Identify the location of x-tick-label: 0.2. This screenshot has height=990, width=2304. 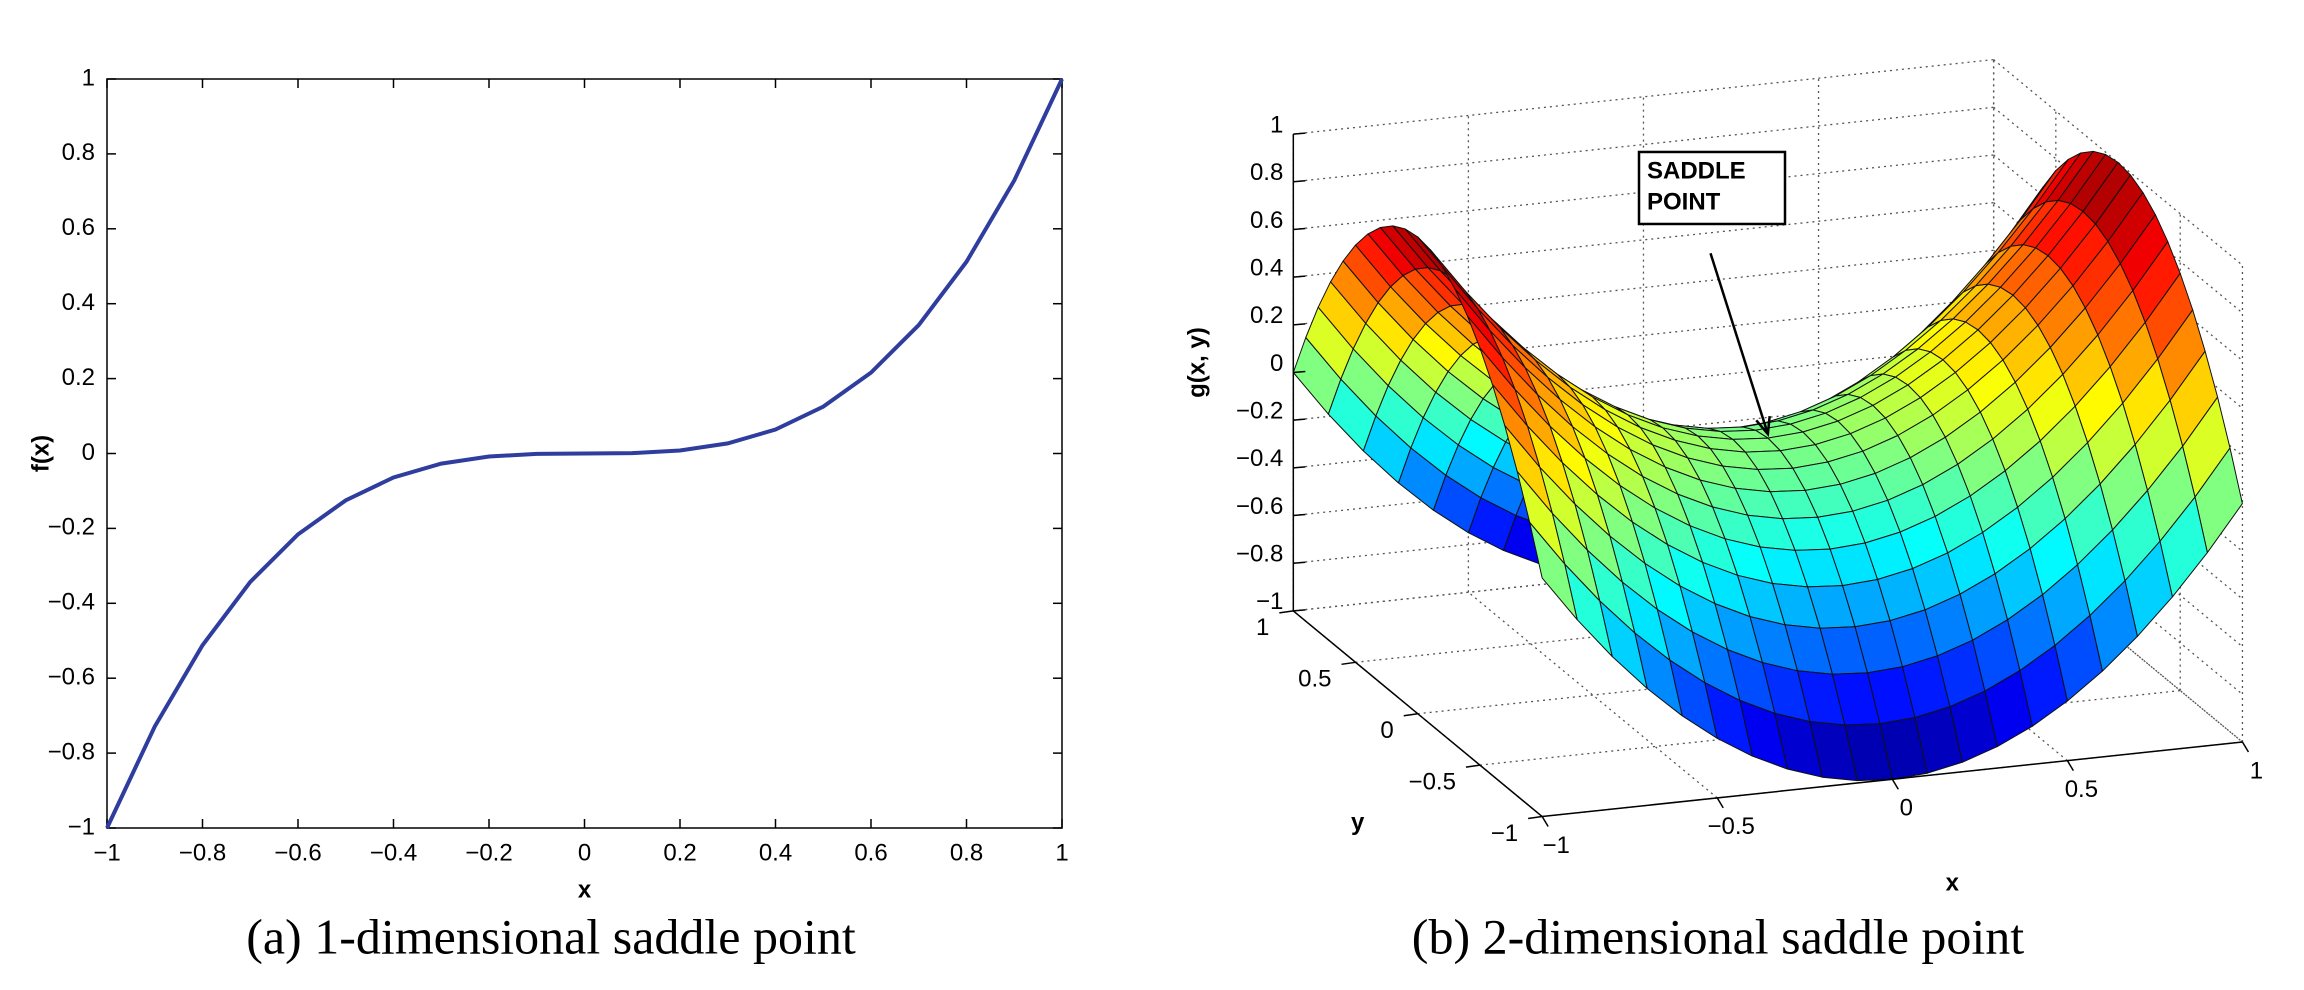
(679, 852).